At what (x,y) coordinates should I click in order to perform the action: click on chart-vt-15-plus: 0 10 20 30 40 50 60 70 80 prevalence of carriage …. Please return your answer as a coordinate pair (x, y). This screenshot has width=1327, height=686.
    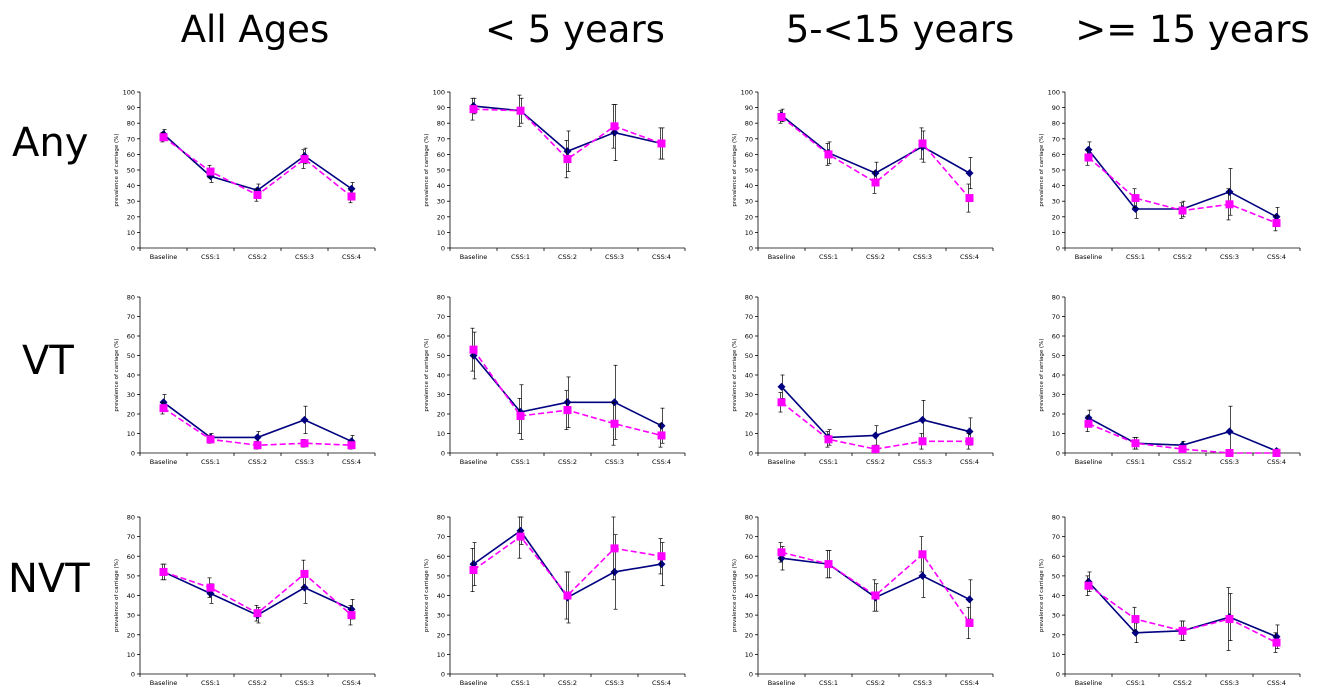
    Looking at the image, I should click on (1169, 380).